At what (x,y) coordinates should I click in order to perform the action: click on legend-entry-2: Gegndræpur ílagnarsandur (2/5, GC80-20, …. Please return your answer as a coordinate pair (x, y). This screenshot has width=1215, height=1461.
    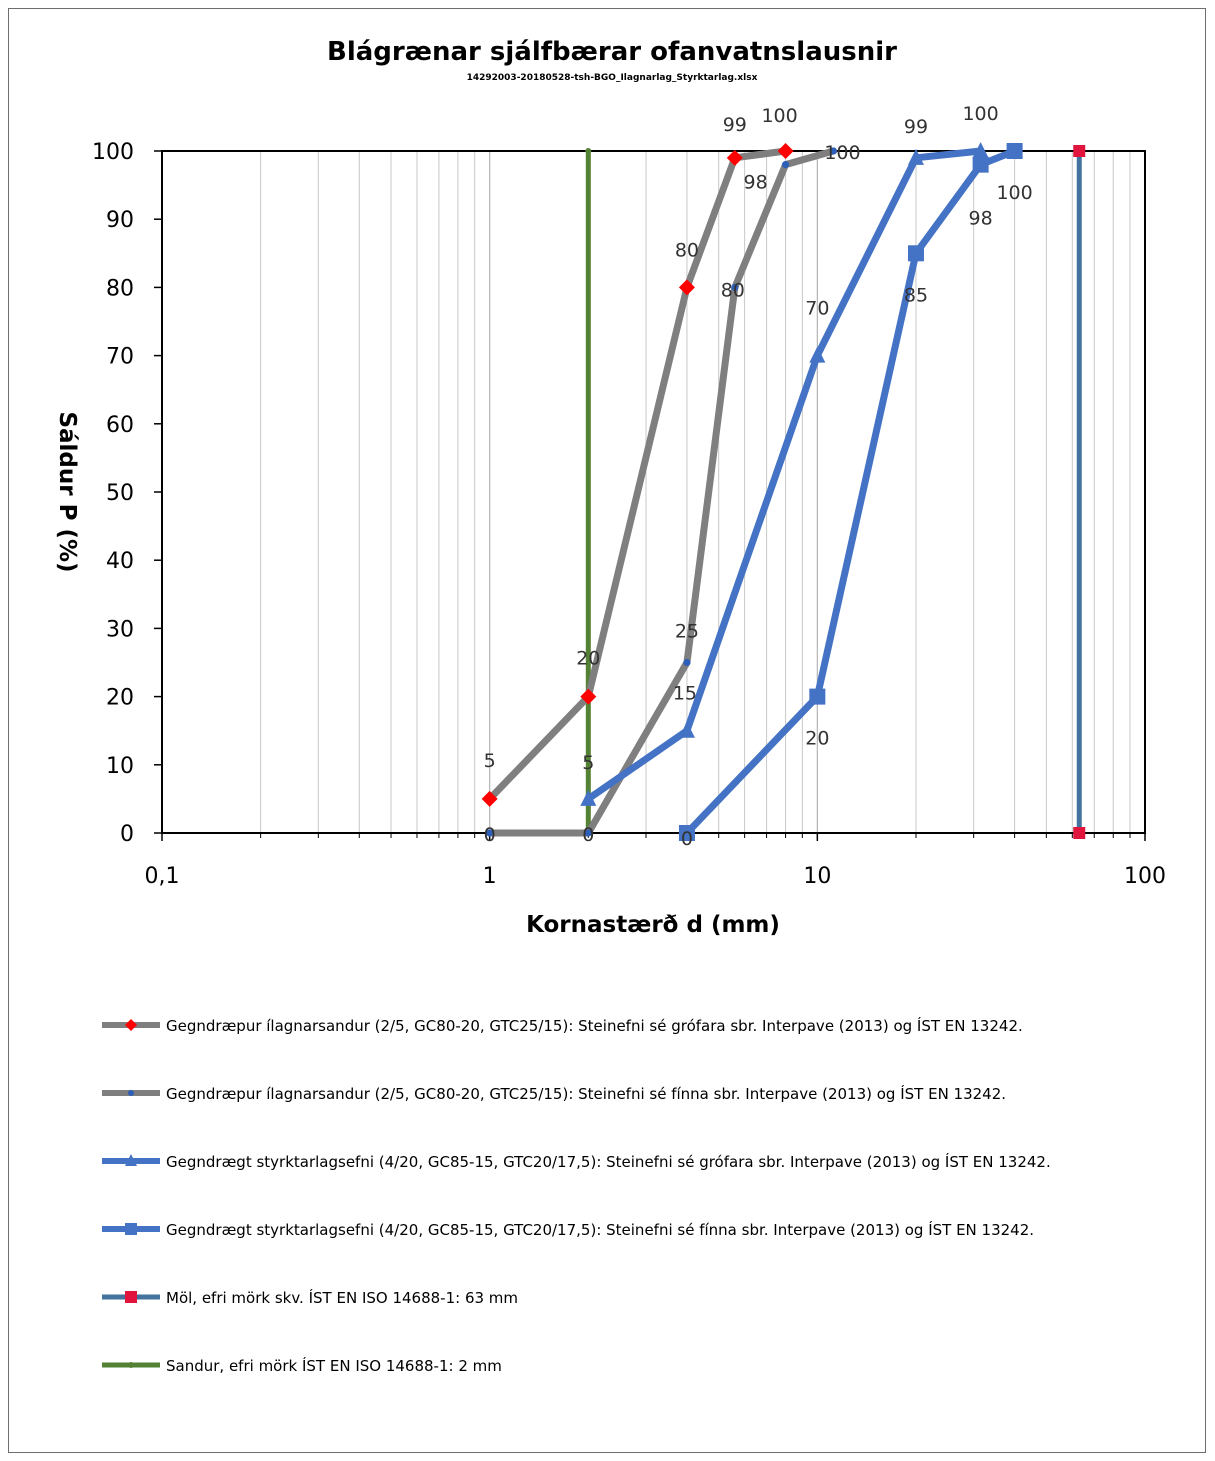
    Looking at the image, I should click on (554, 1093).